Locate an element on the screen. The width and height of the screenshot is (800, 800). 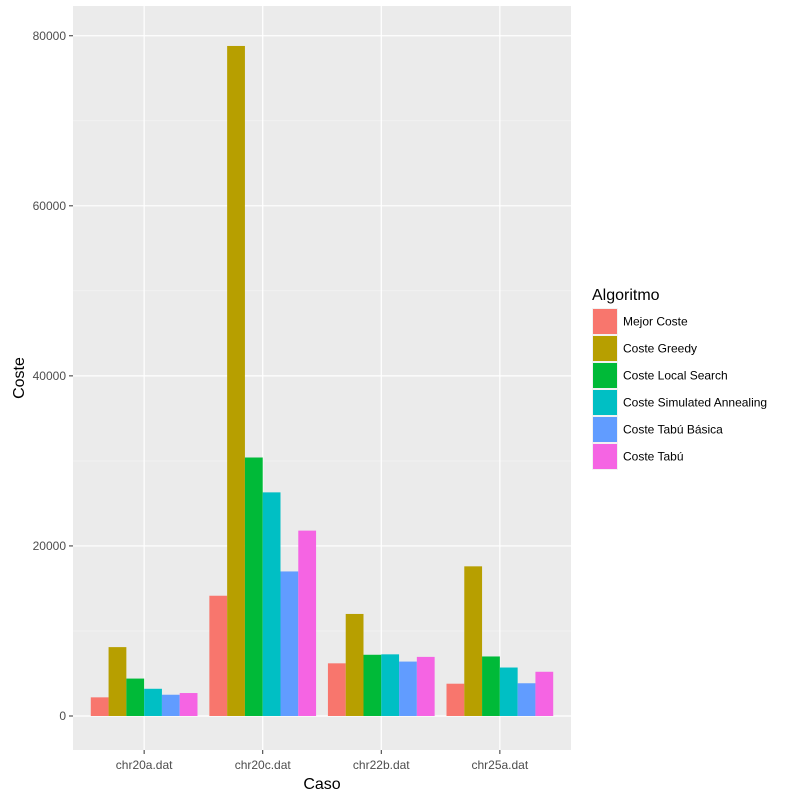
y-tick-label: 80000 is located at coordinates (50, 36).